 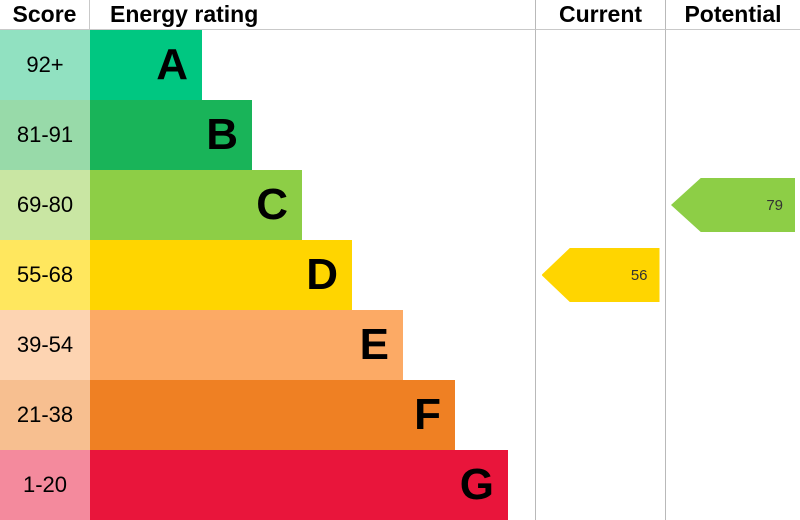 What do you see at coordinates (732, 345) in the screenshot?
I see `potential-cell-e` at bounding box center [732, 345].